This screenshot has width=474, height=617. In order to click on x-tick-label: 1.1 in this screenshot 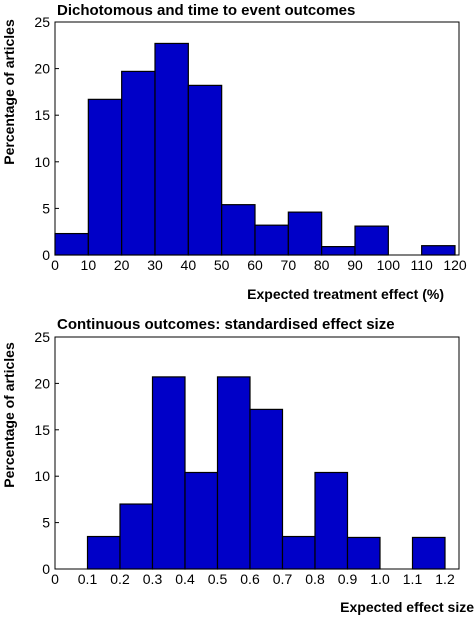, I will do `click(413, 579)`.